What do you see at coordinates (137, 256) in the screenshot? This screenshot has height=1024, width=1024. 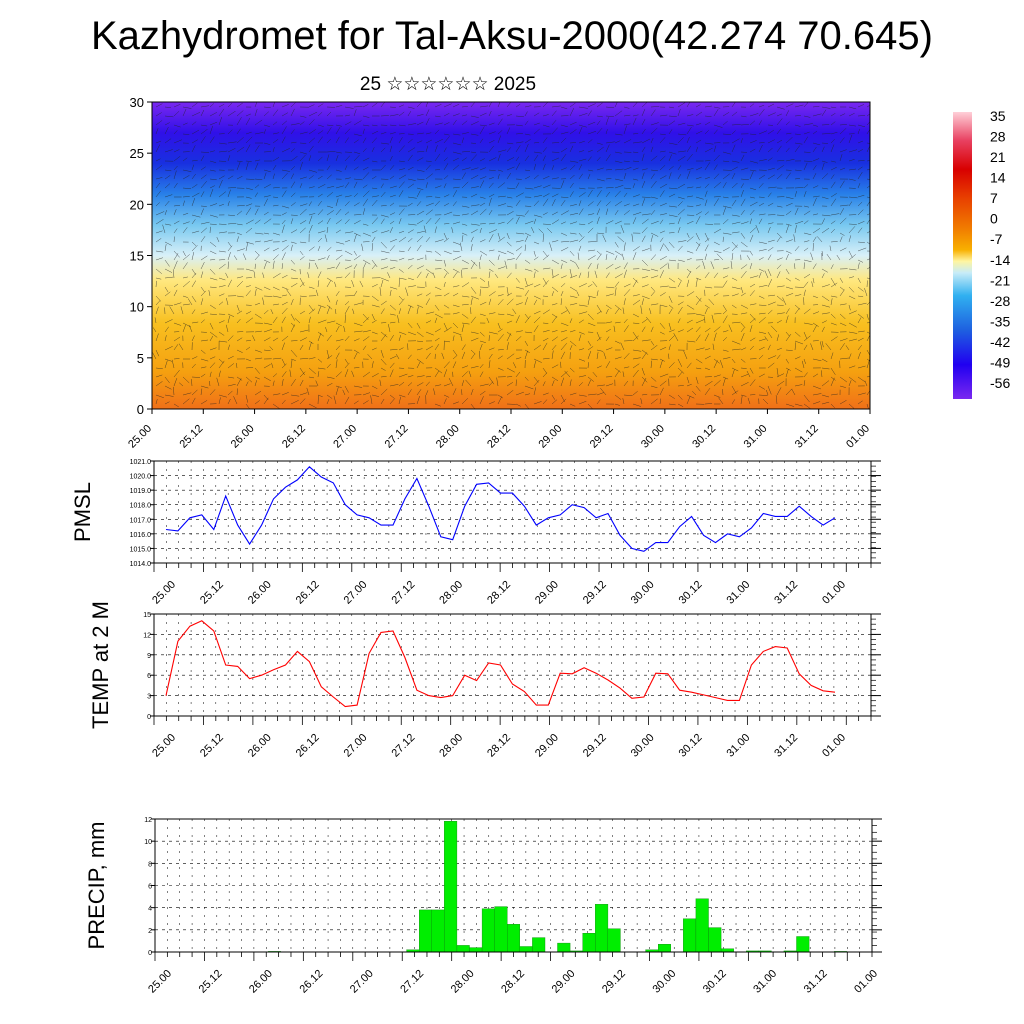 I see `heatmap-y-tick-label: 15` at bounding box center [137, 256].